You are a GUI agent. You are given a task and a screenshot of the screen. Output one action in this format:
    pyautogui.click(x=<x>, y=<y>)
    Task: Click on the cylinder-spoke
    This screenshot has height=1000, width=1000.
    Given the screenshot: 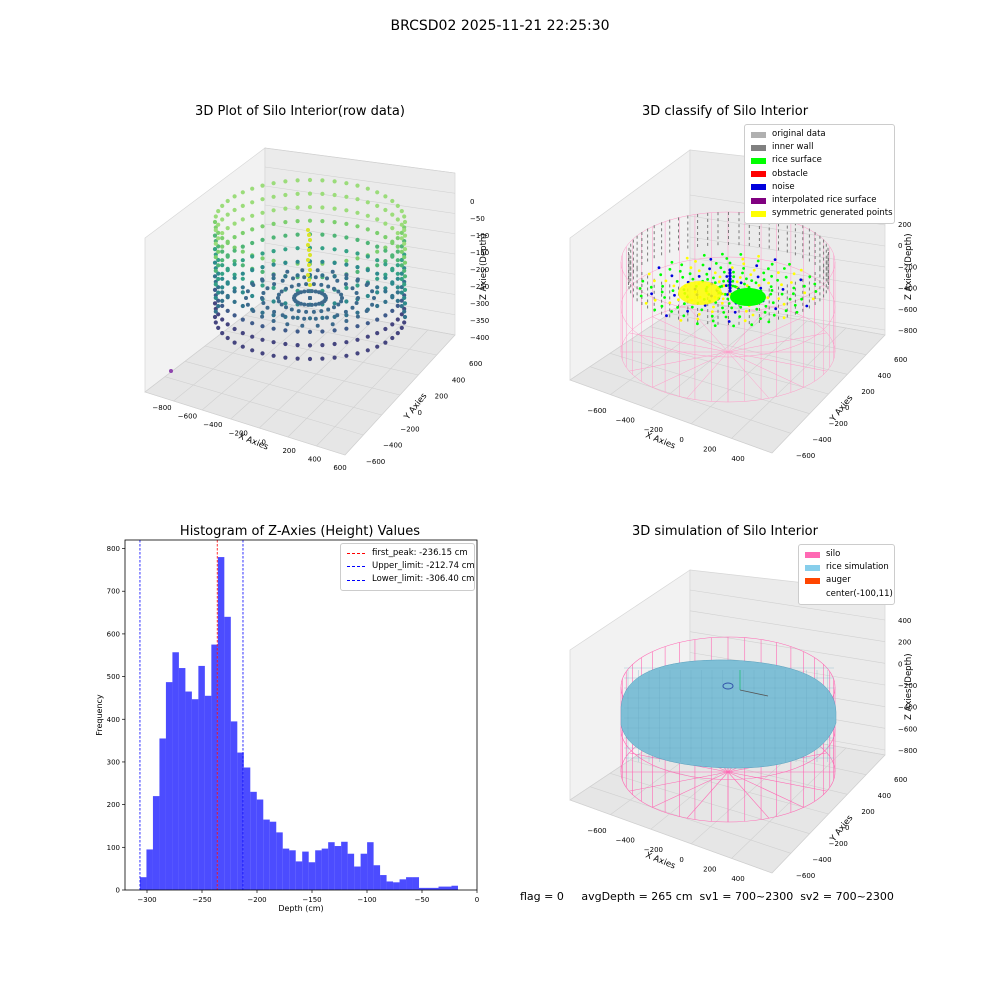 What is the action you would take?
    pyautogui.click(x=679, y=361)
    